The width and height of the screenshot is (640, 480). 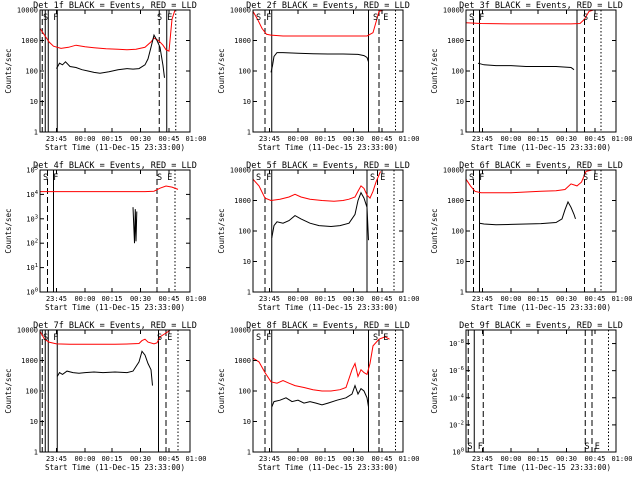 I want to click on chart-title: Det 7f BLACK = Events, RED = LLD, so click(x=115, y=326).